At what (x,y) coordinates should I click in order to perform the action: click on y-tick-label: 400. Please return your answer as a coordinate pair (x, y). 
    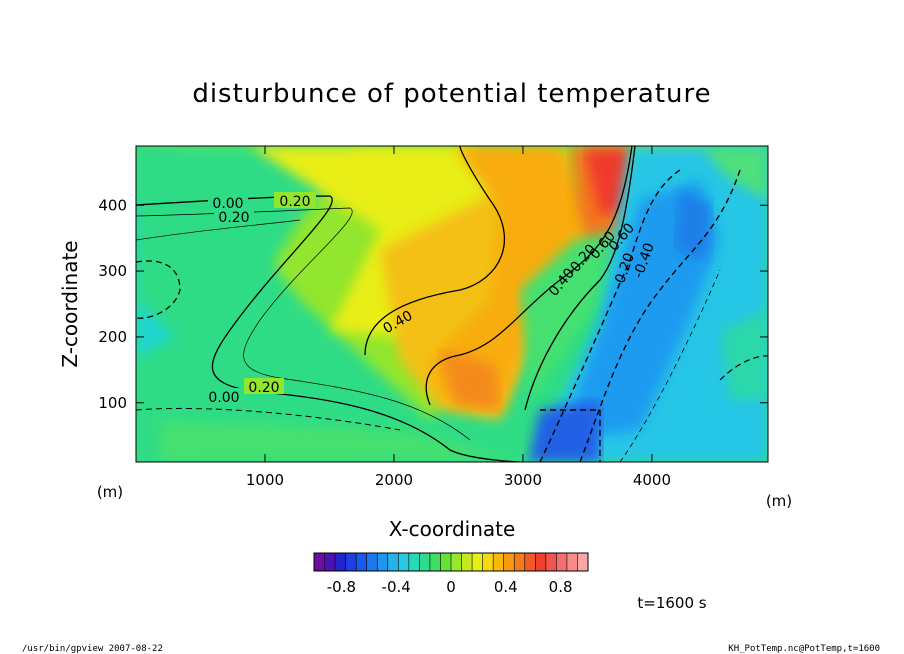
    Looking at the image, I should click on (112, 205).